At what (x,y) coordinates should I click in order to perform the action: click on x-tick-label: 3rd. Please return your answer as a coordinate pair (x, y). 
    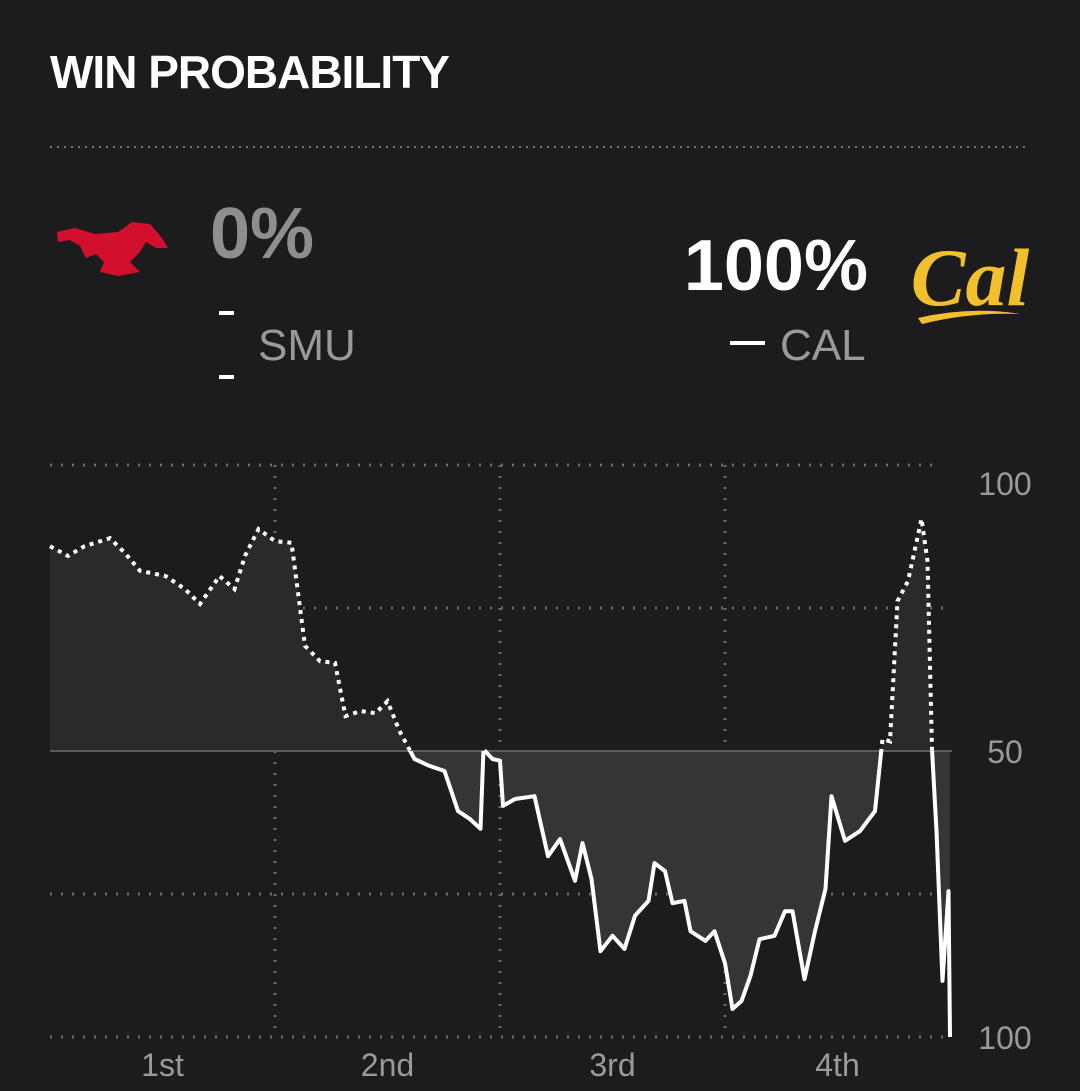
    Looking at the image, I should click on (612, 1065).